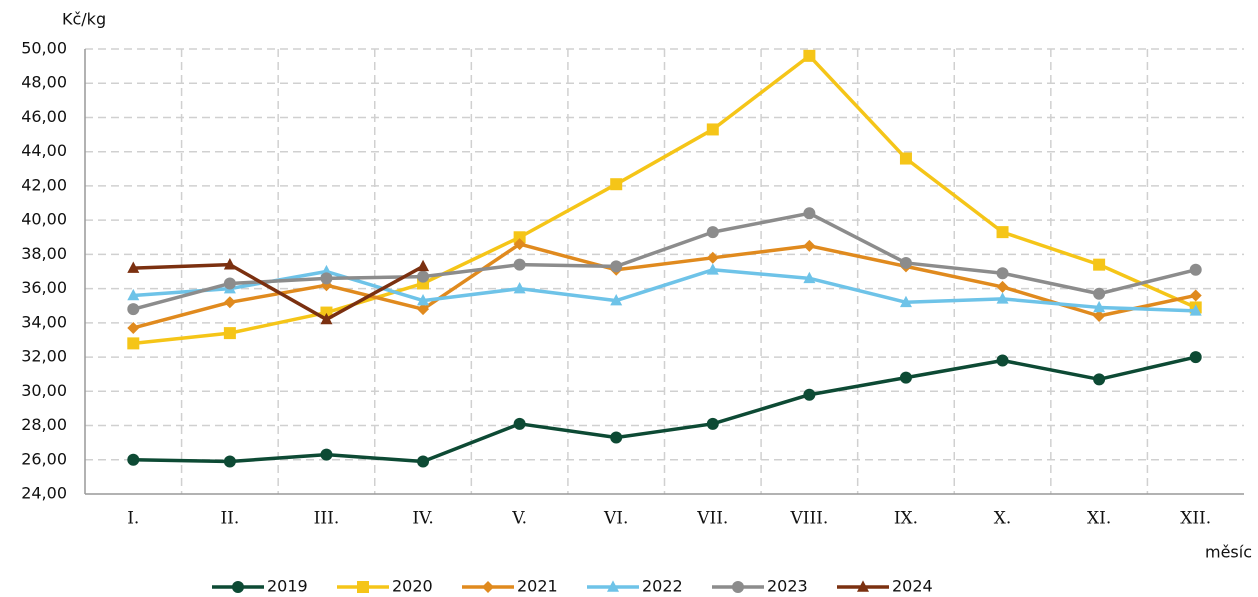 This screenshot has width=1258, height=597. I want to click on y-tick-label: 48,00, so click(44, 82).